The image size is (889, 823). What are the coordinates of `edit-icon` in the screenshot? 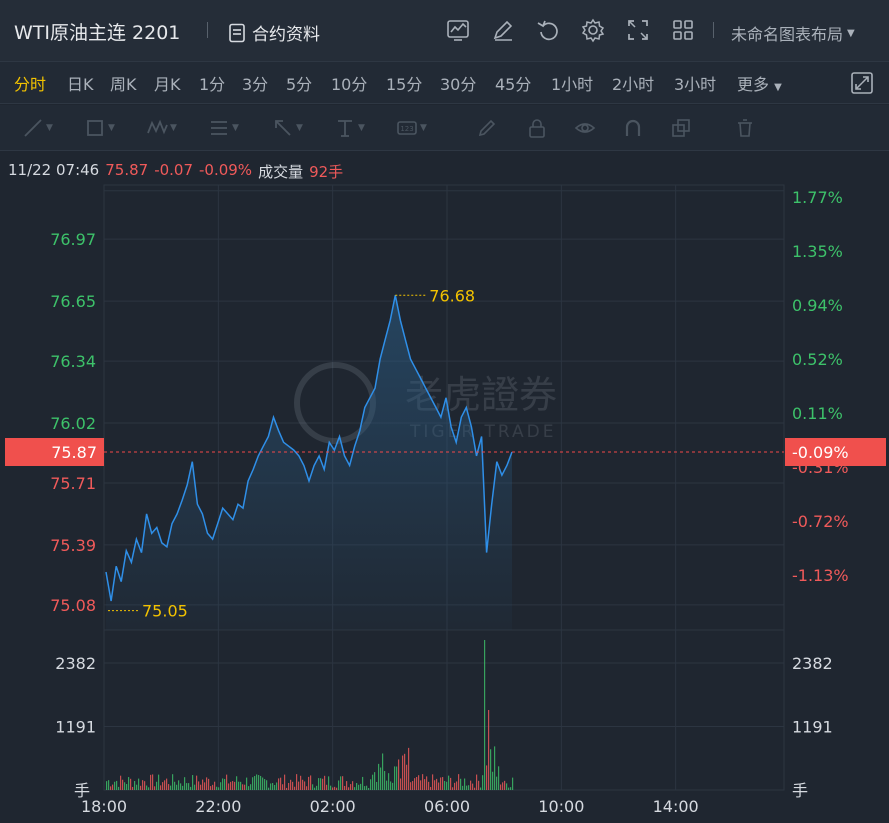 It's located at (503, 30).